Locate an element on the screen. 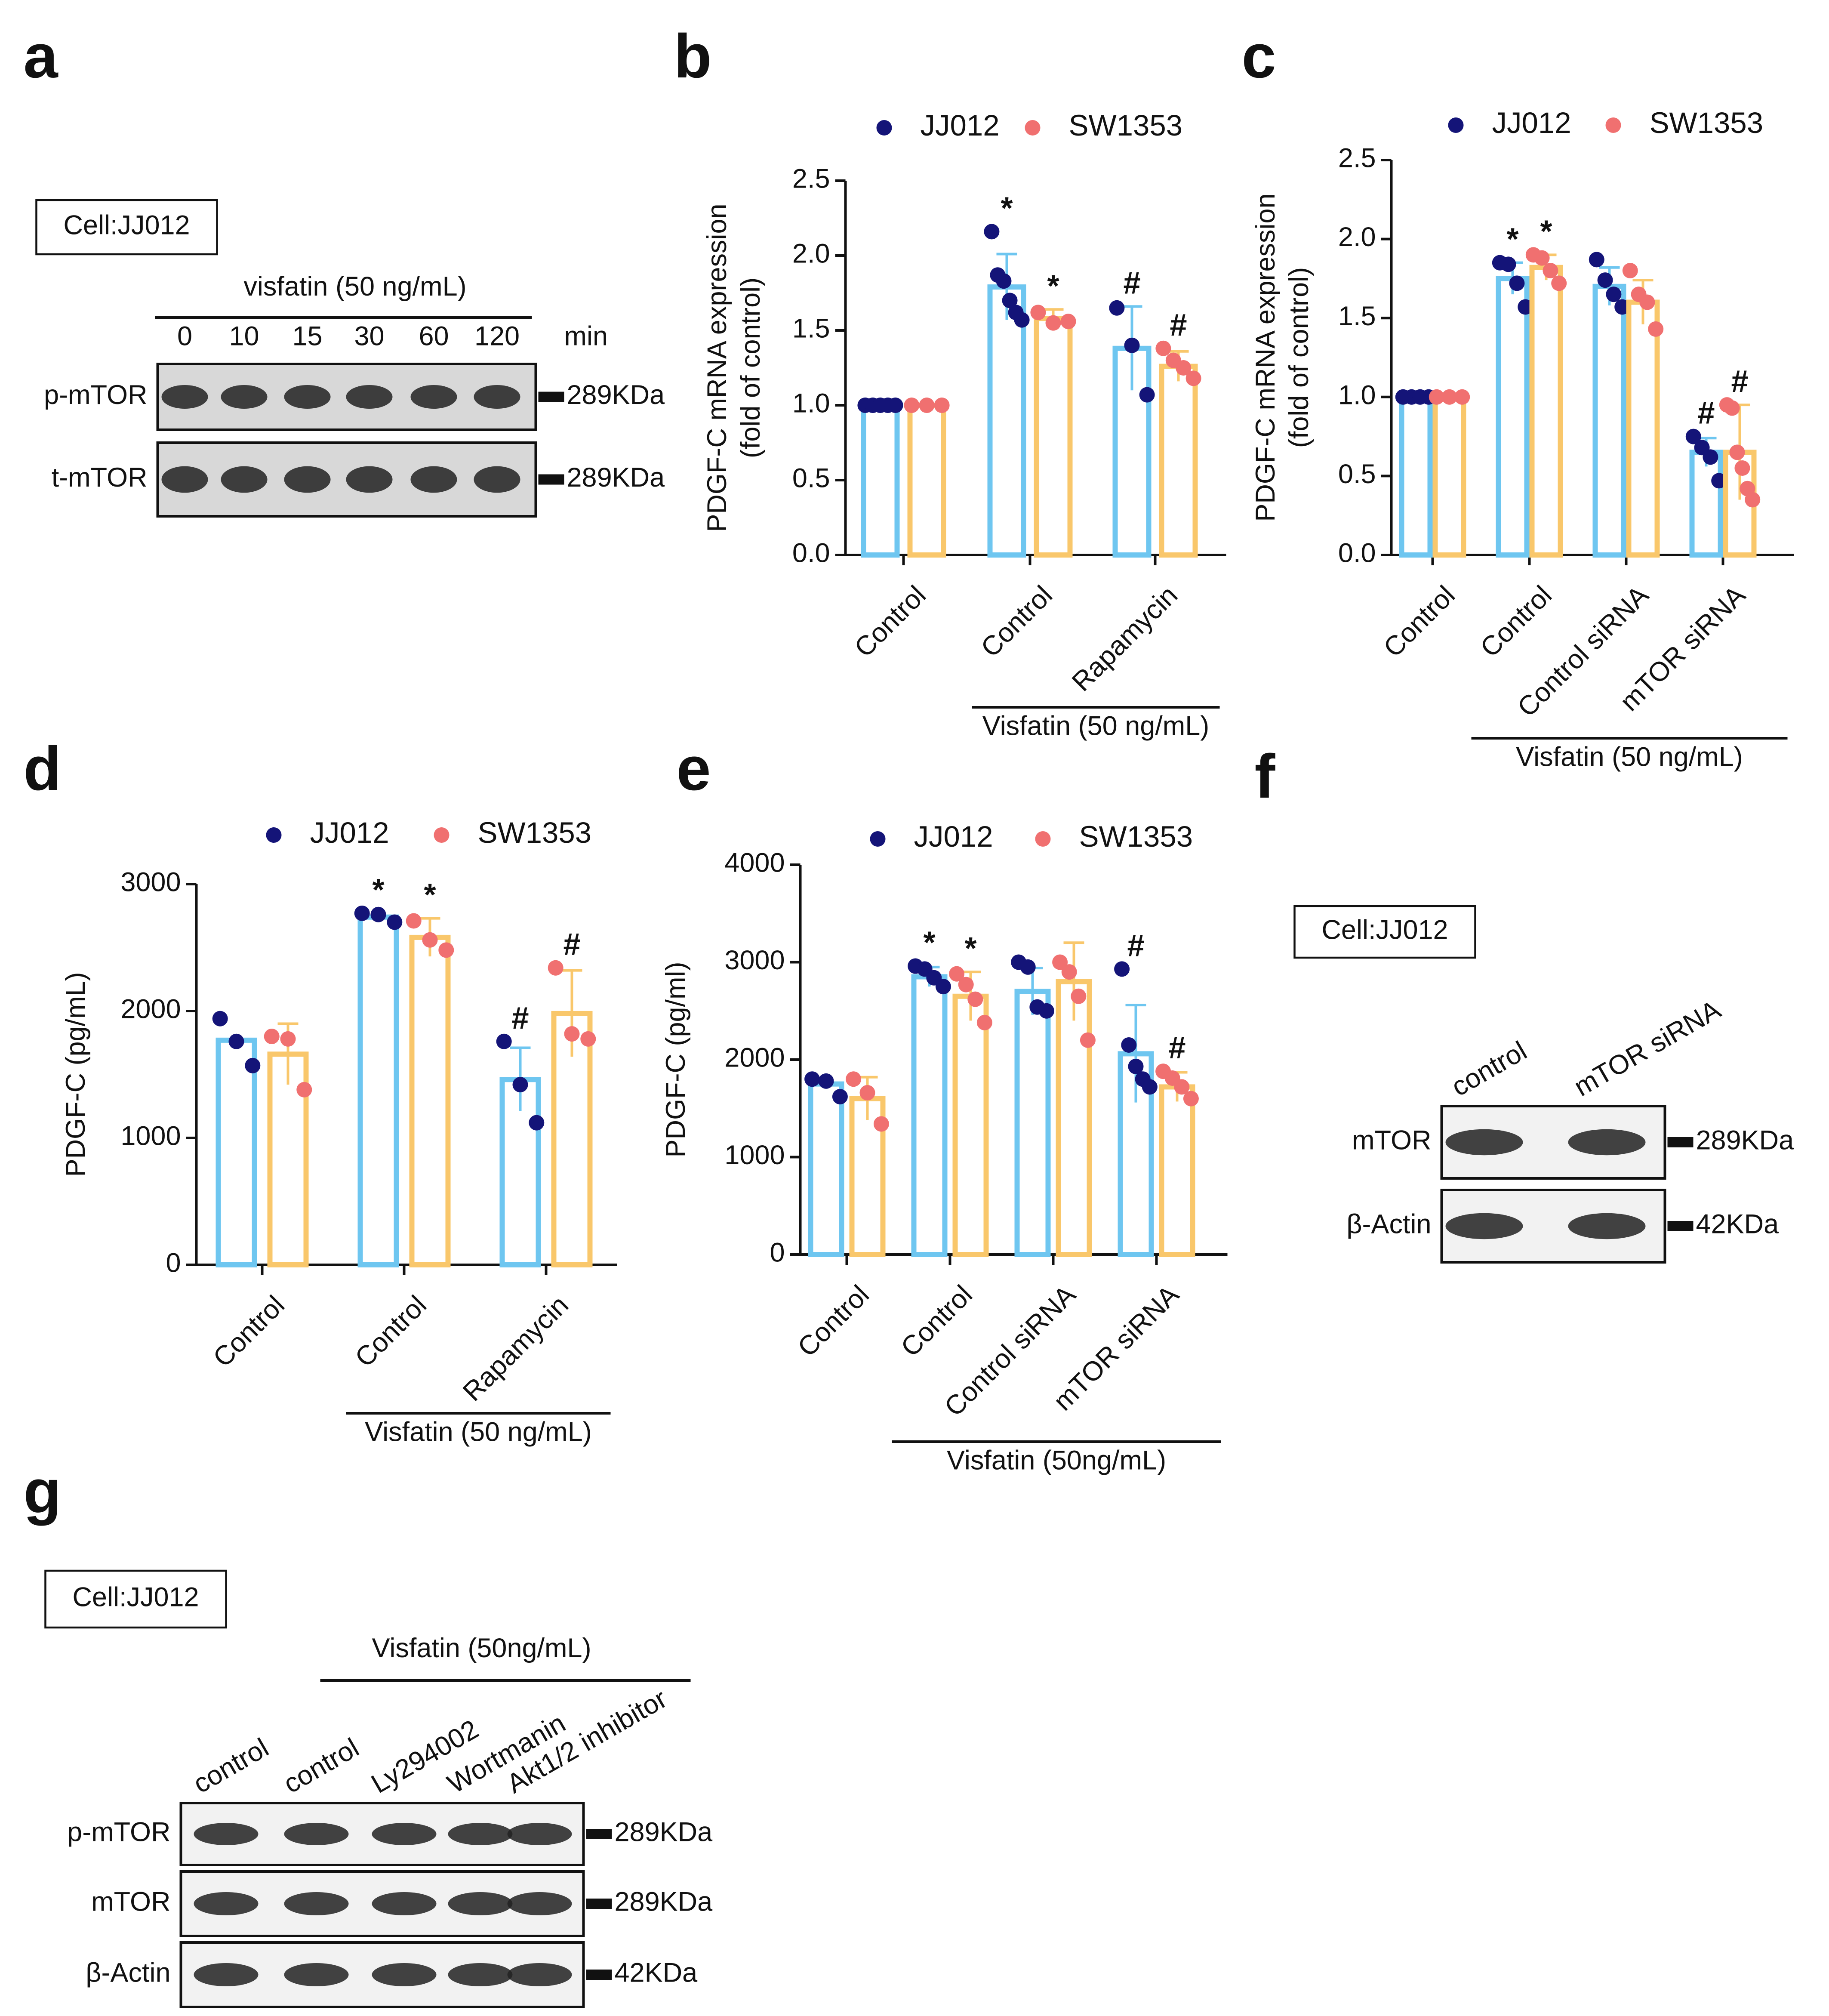 This screenshot has height=2016, width=1829. lane-label: 60 is located at coordinates (434, 336).